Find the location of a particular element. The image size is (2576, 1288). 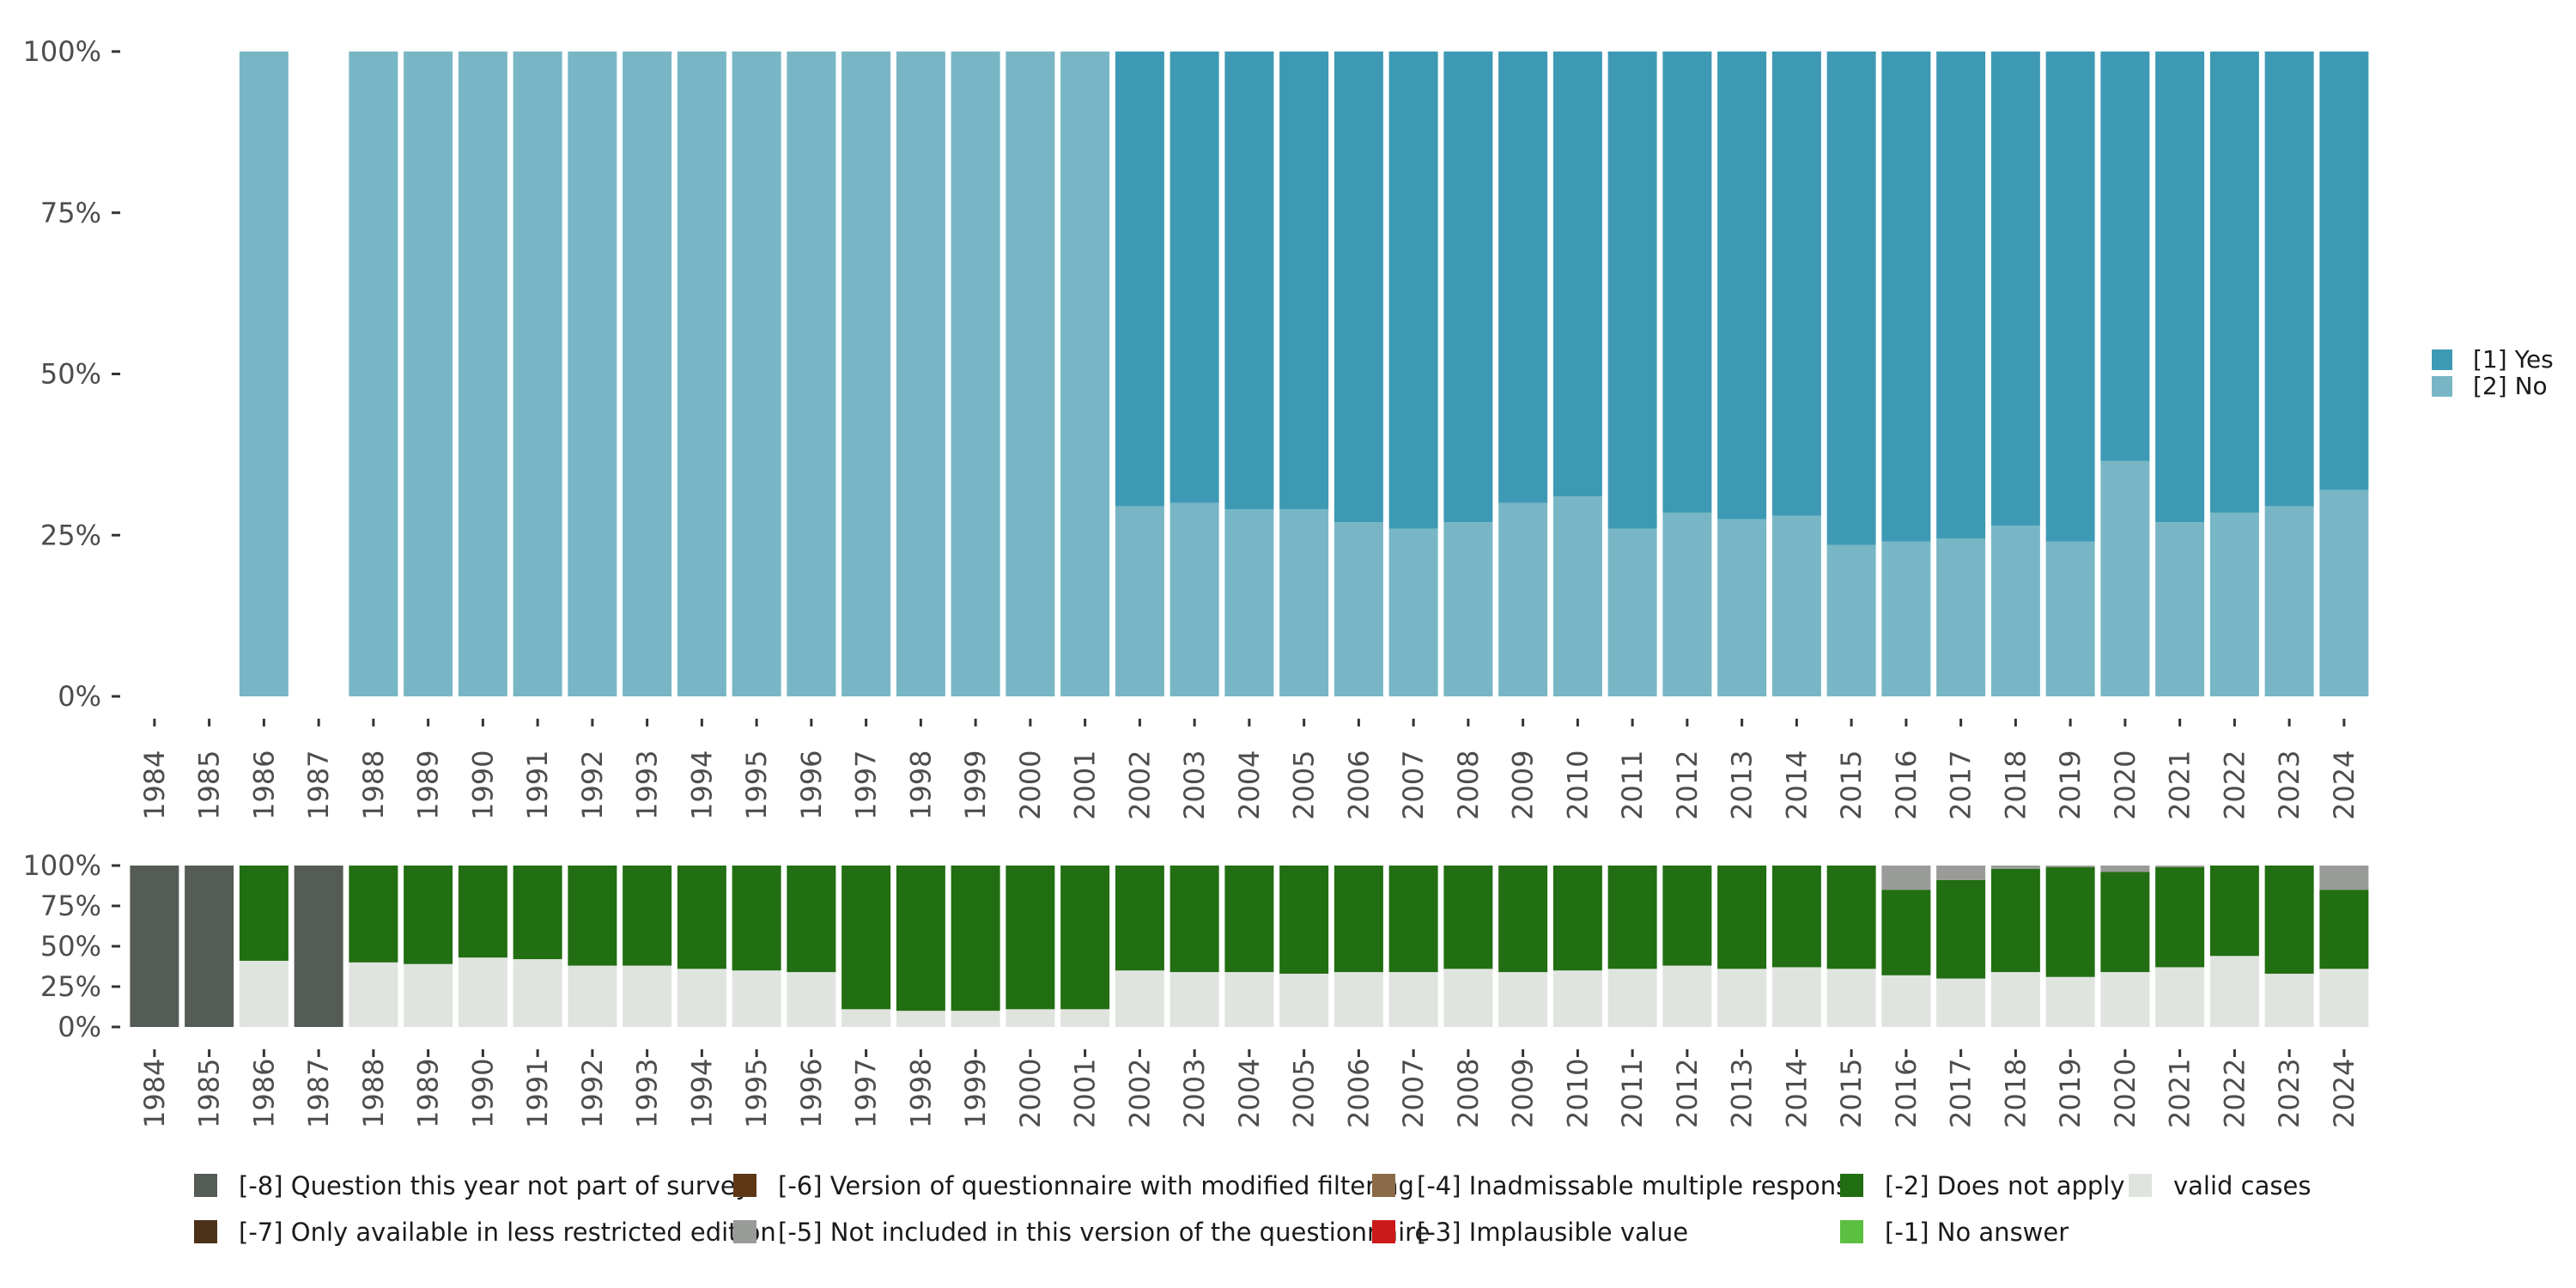

bar-bottom-2011-valid-cases is located at coordinates (1632, 998).